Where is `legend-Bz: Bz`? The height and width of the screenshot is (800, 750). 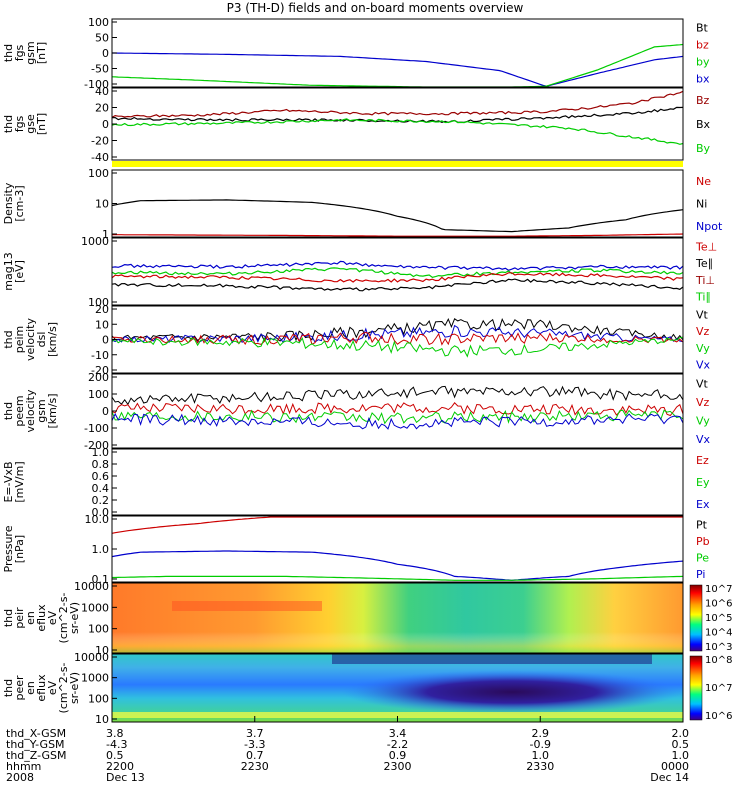
legend-Bz: Bz is located at coordinates (703, 100).